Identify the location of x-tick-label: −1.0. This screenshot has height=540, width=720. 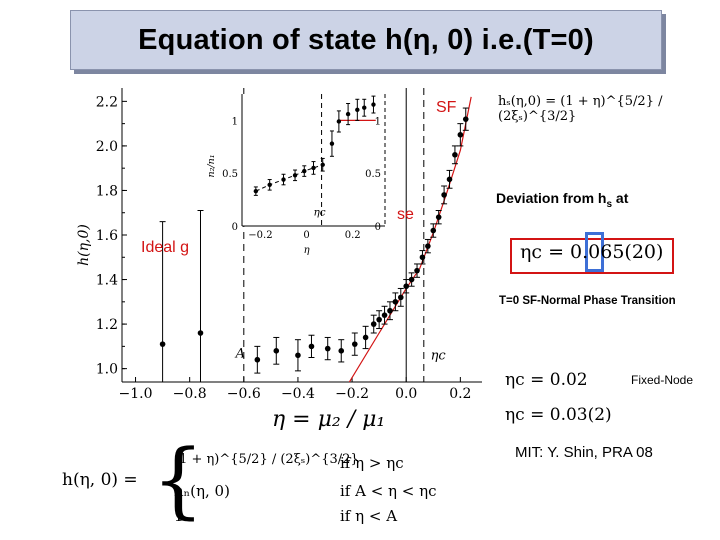
(136, 394).